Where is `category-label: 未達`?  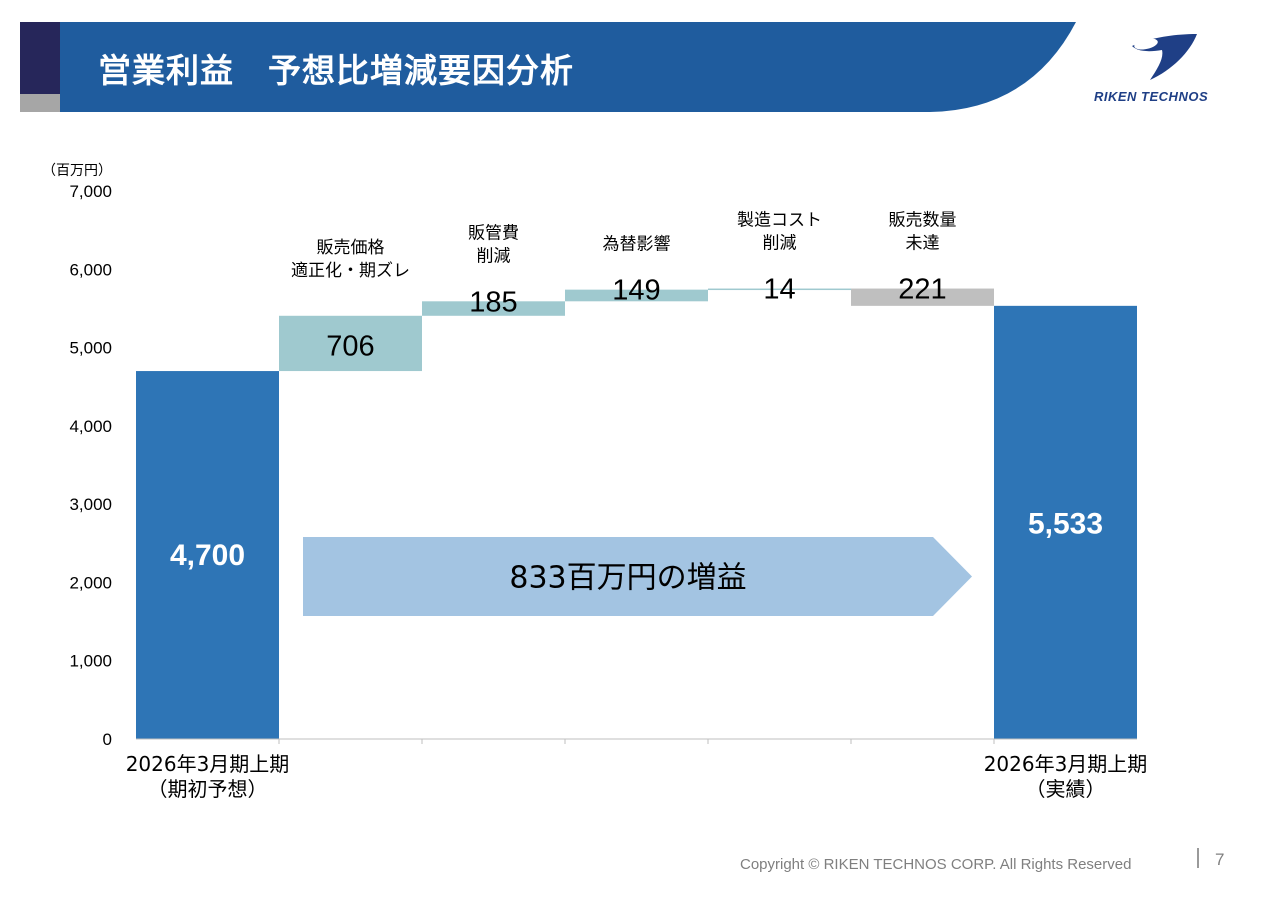
category-label: 未達 is located at coordinates (923, 244).